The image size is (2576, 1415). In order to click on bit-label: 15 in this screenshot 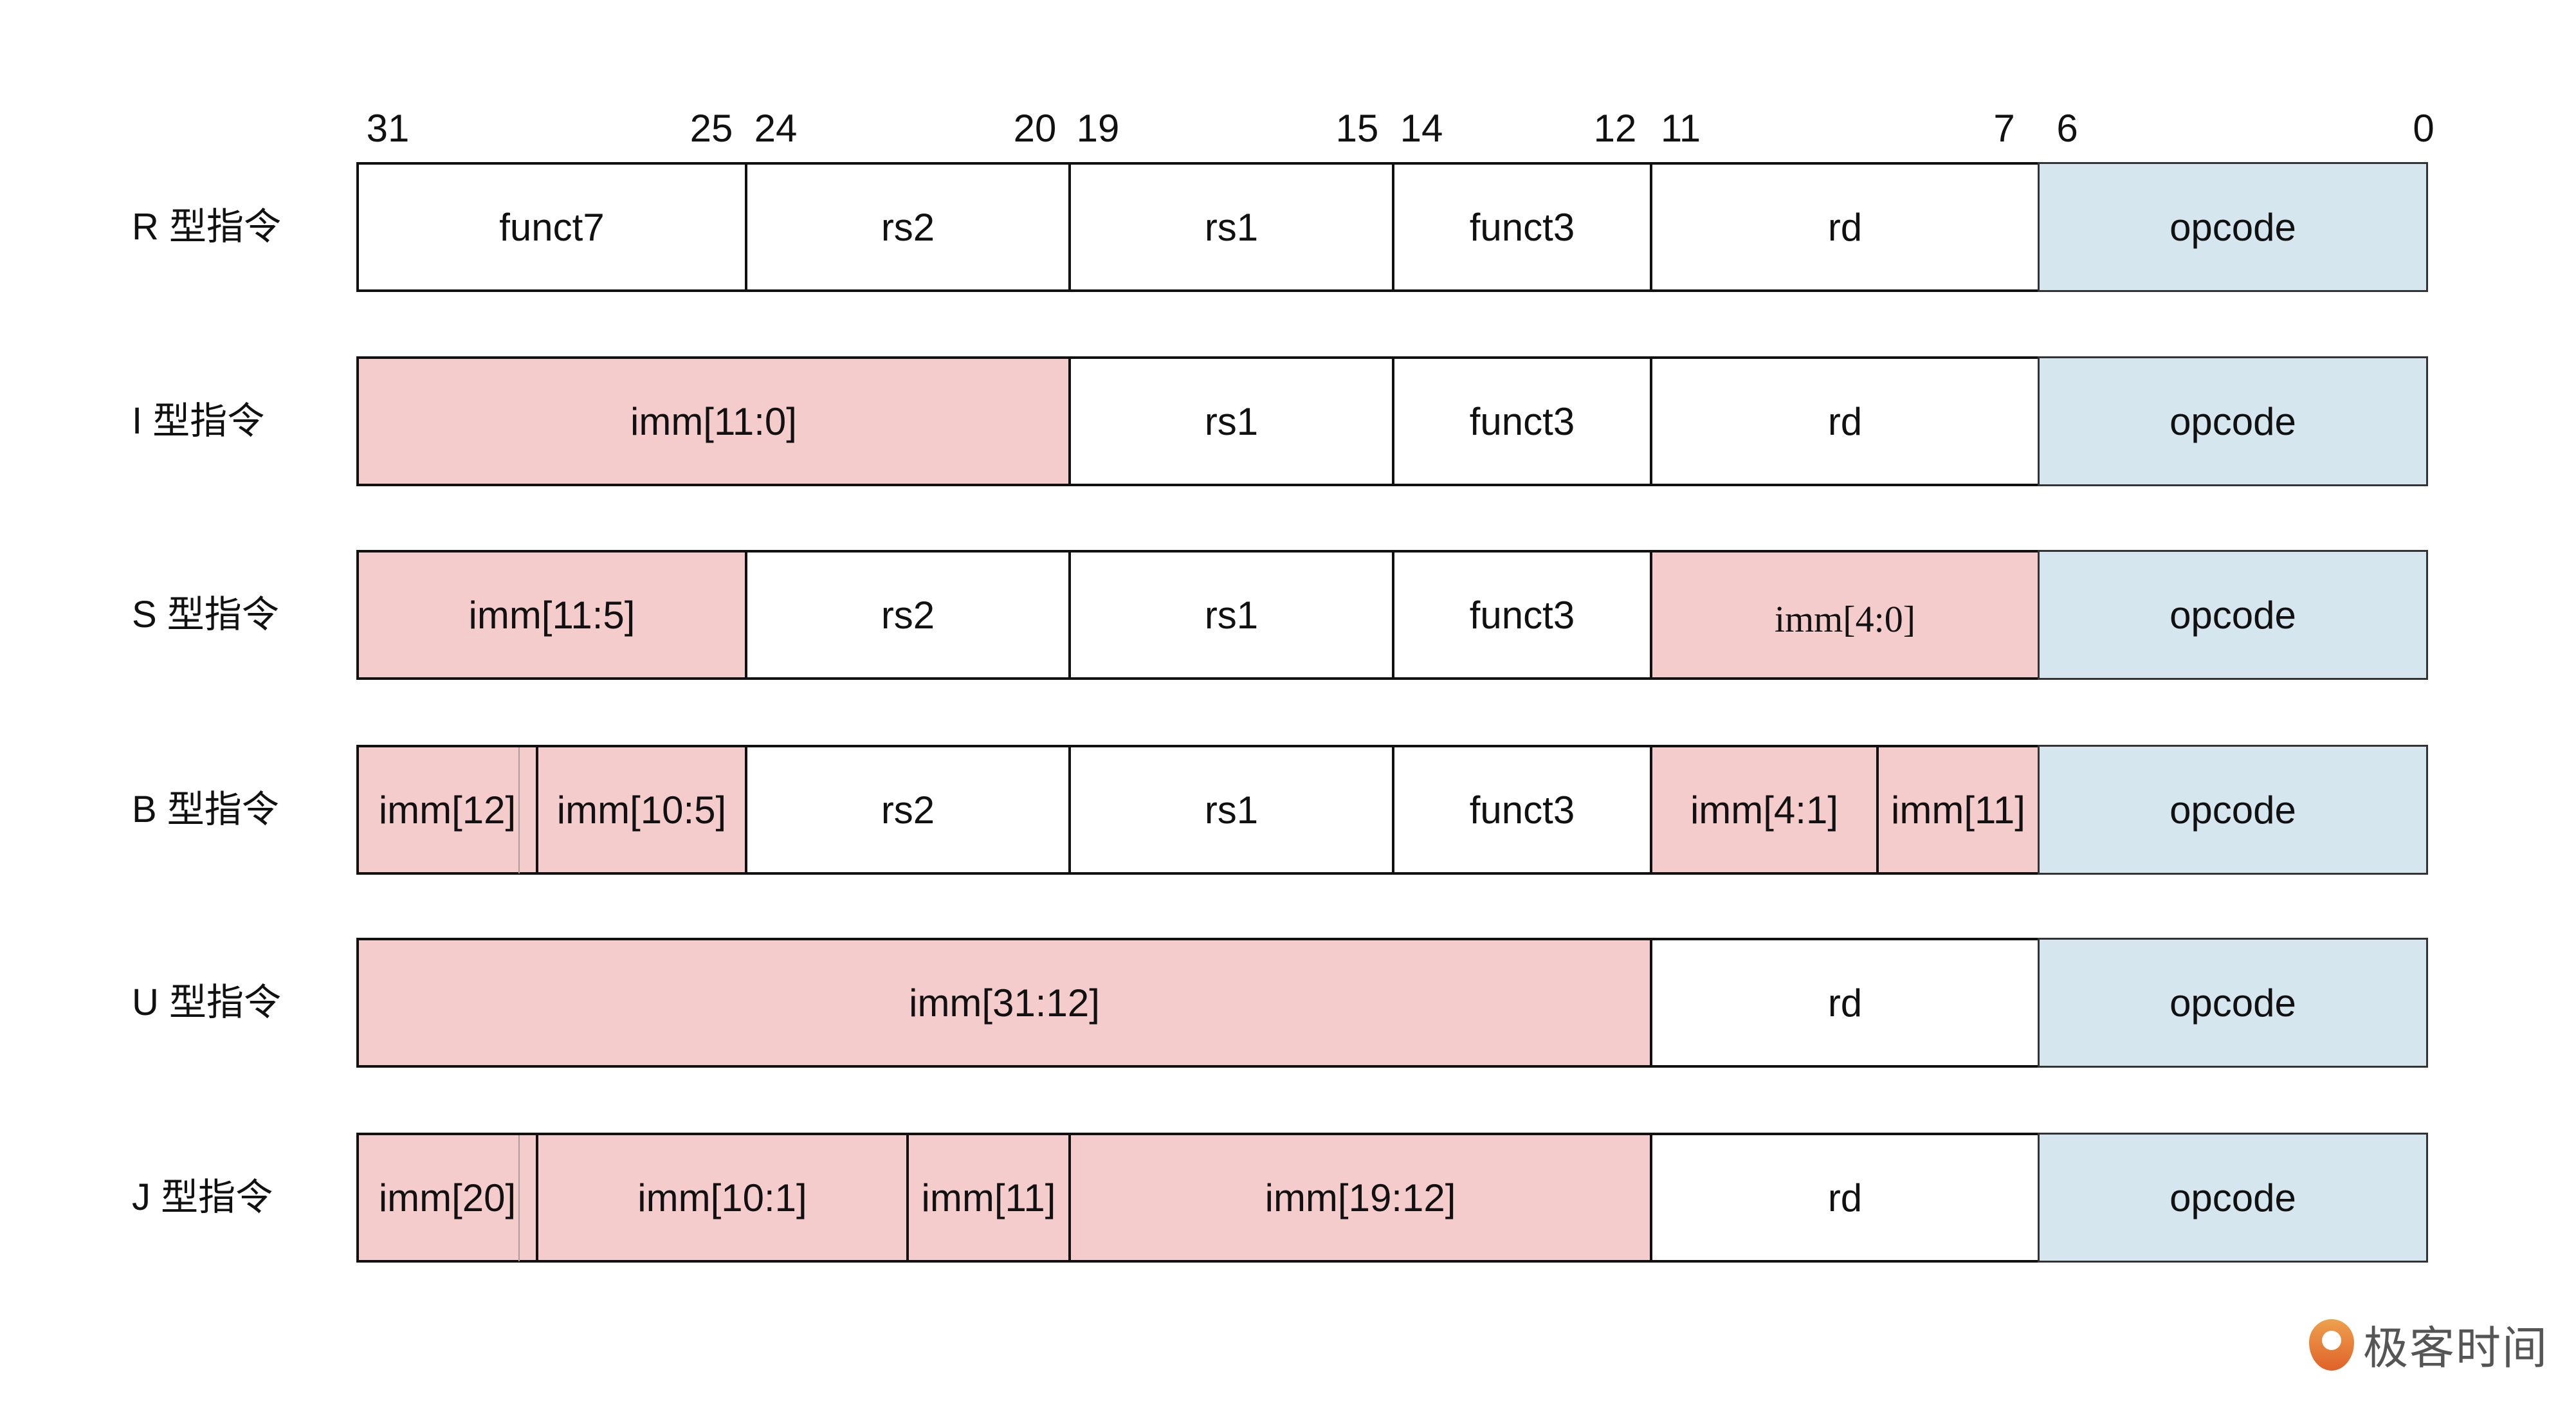, I will do `click(1357, 128)`.